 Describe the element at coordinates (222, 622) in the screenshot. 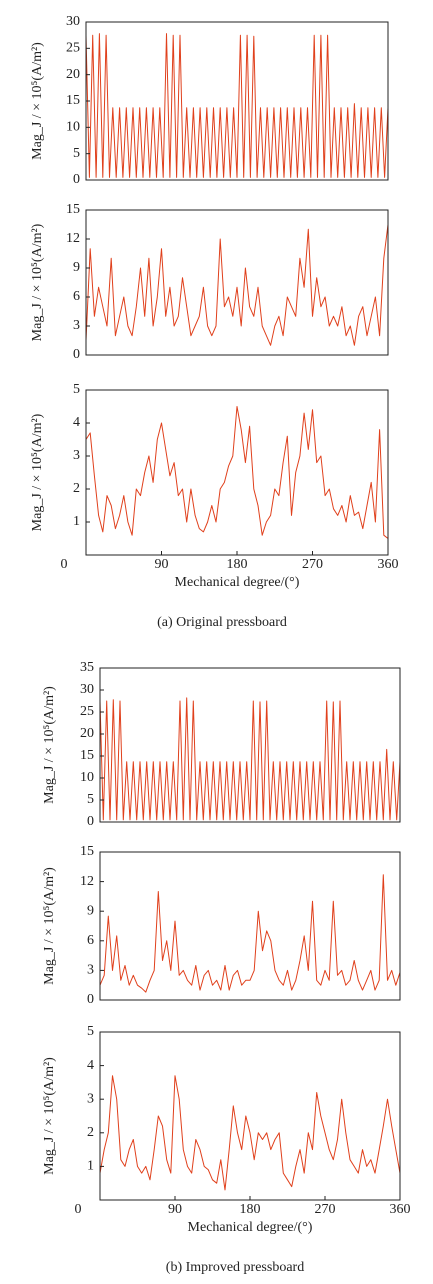

I see `caption: (a) Original pressboard` at that location.